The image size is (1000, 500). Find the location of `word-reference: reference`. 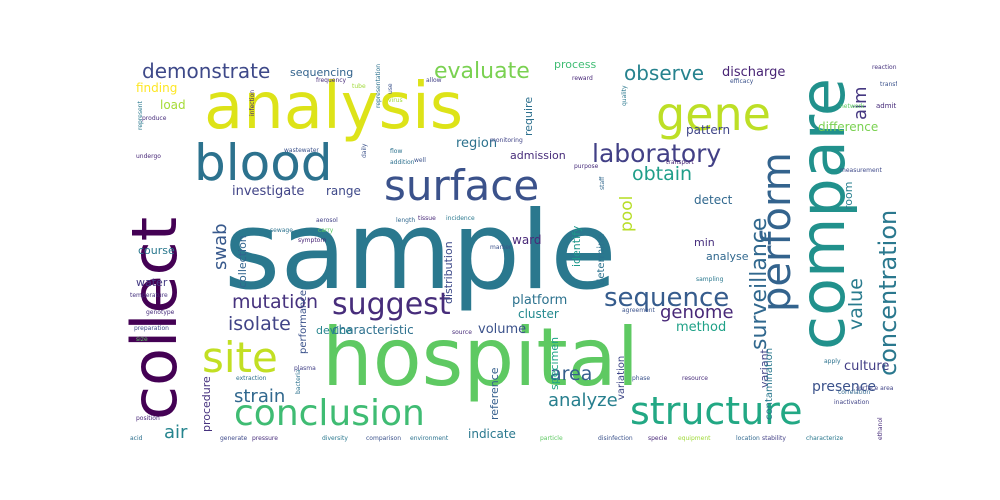

word-reference: reference is located at coordinates (494, 393).